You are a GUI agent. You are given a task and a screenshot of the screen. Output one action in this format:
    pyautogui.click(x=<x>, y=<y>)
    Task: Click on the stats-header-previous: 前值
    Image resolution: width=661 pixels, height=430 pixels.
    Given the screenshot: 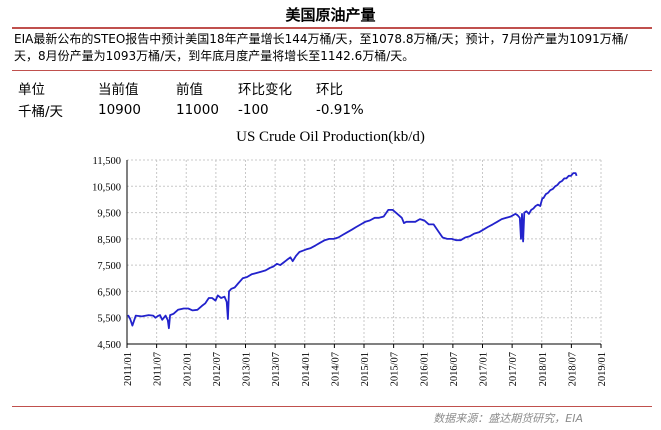 What is the action you would take?
    pyautogui.click(x=189, y=90)
    